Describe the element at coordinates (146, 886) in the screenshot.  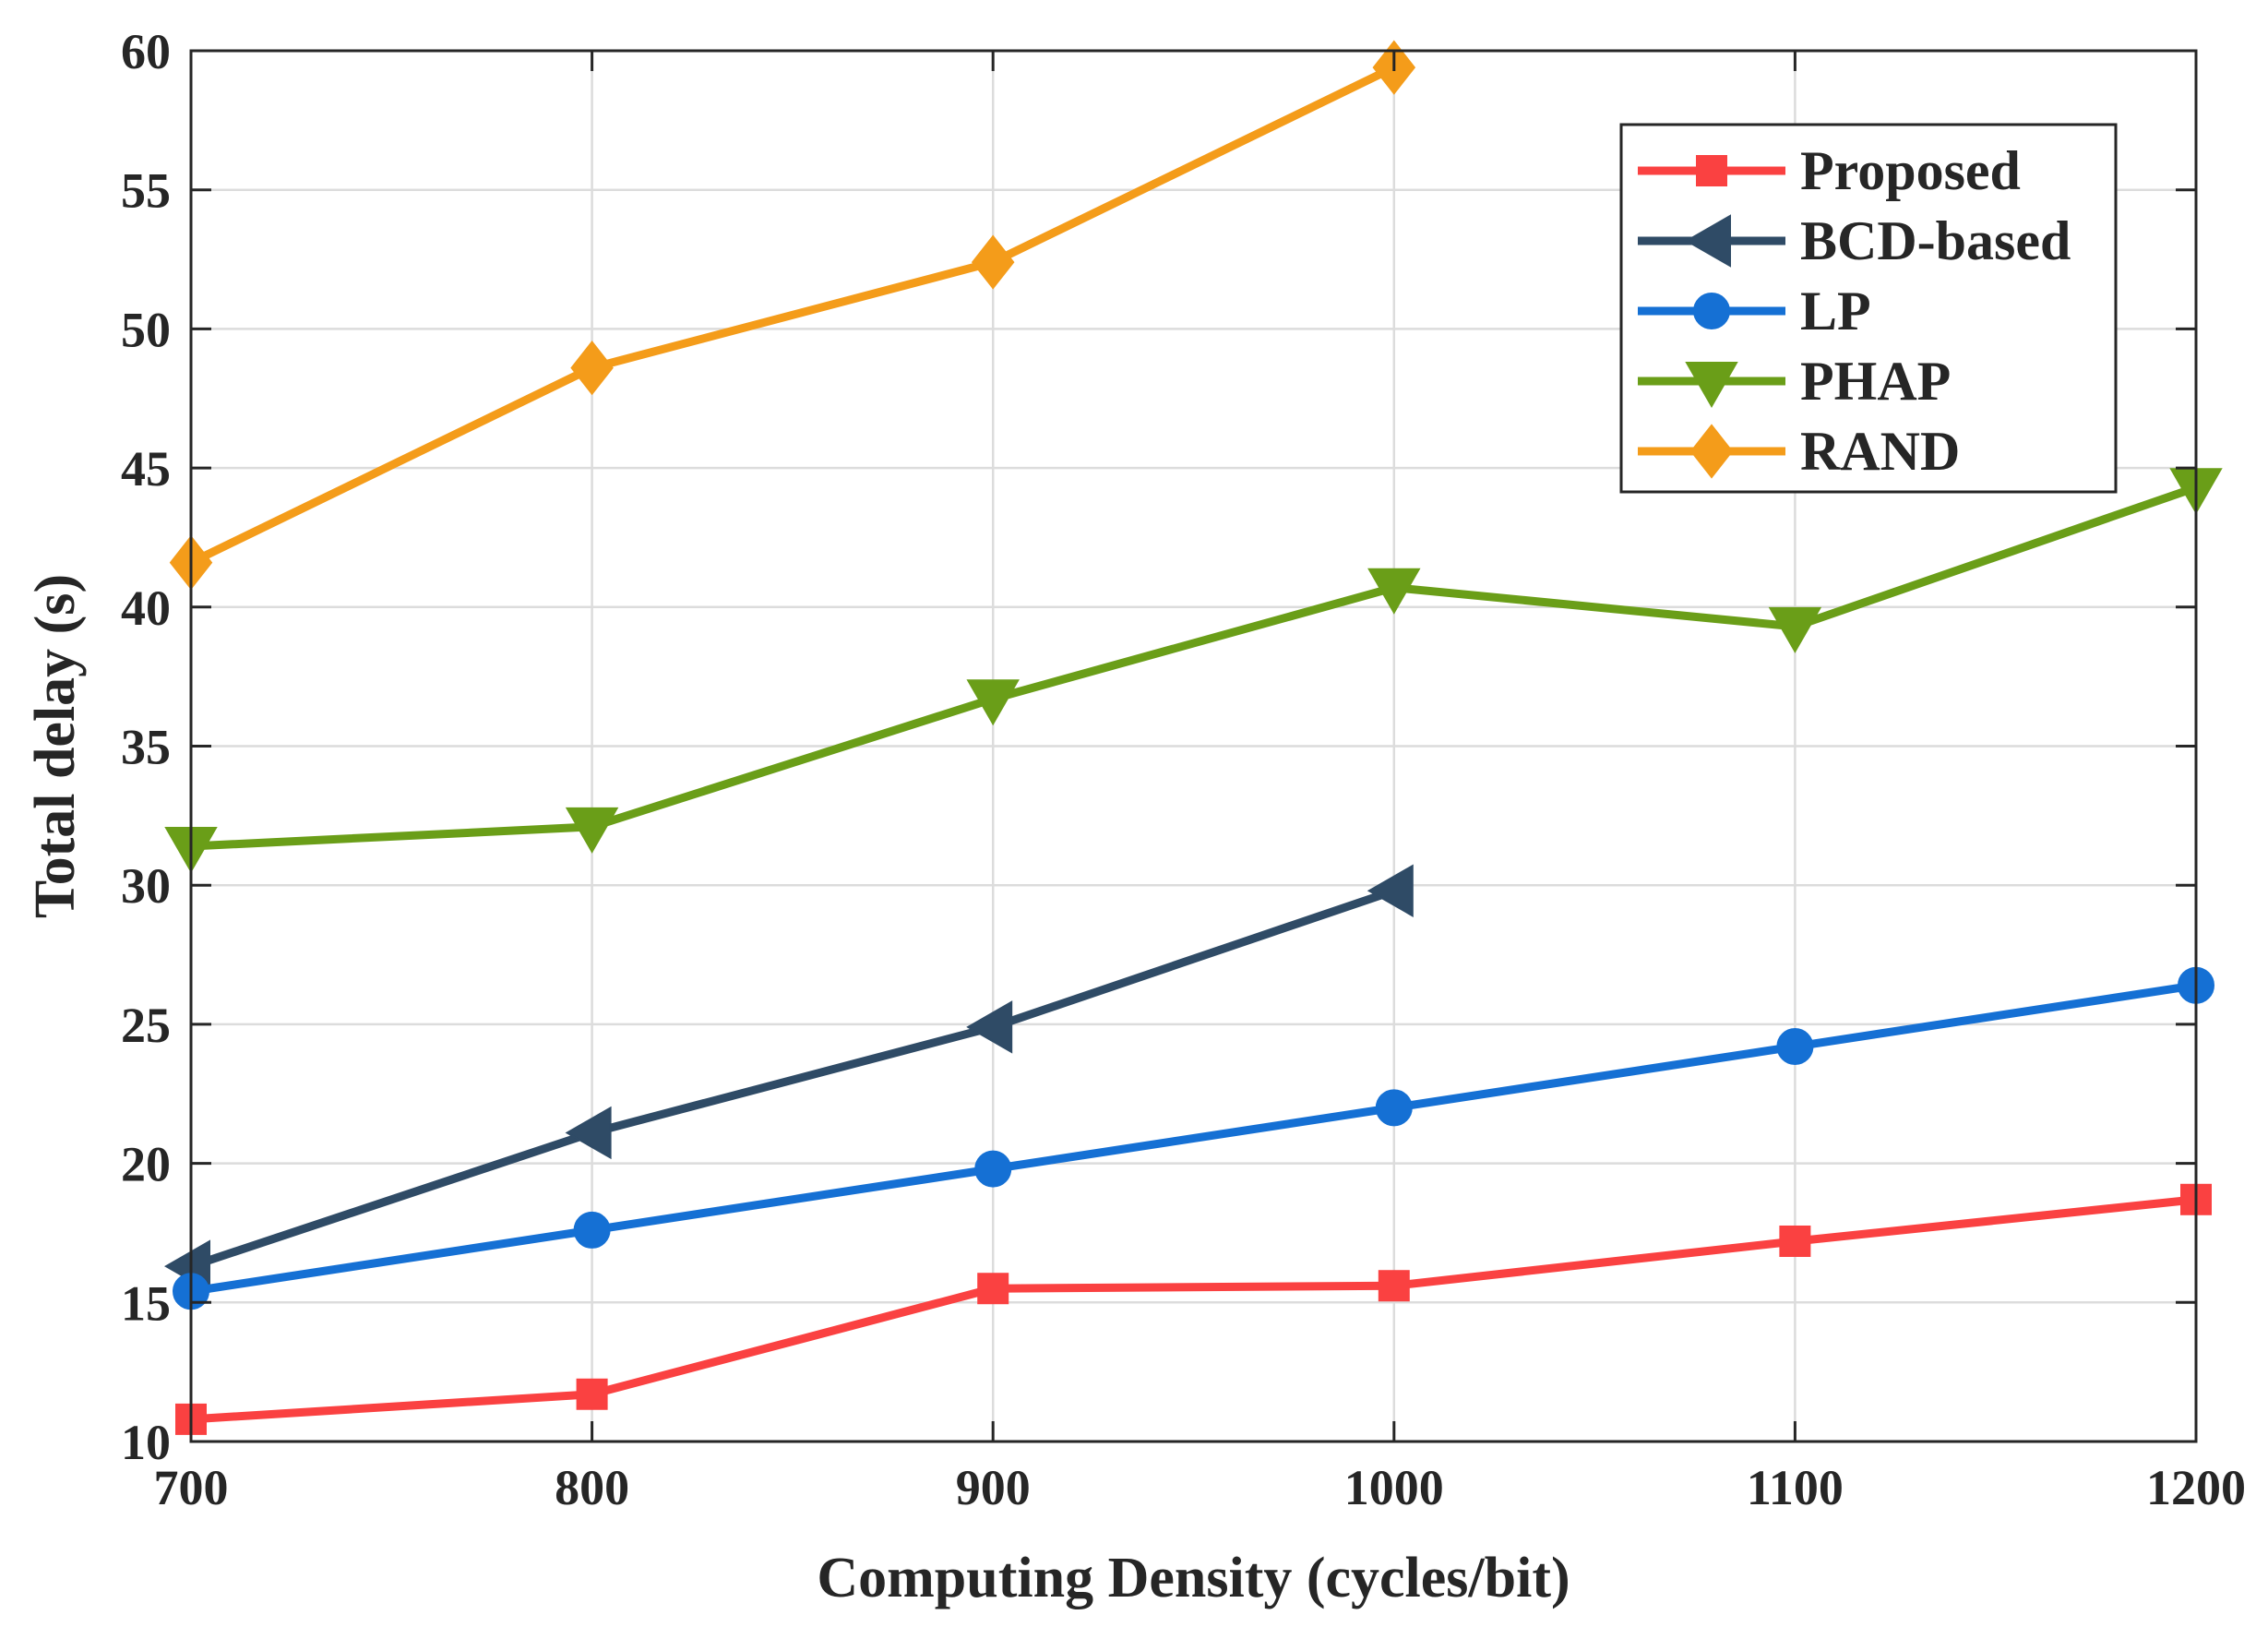
I see `y-tick-label: 30` at that location.